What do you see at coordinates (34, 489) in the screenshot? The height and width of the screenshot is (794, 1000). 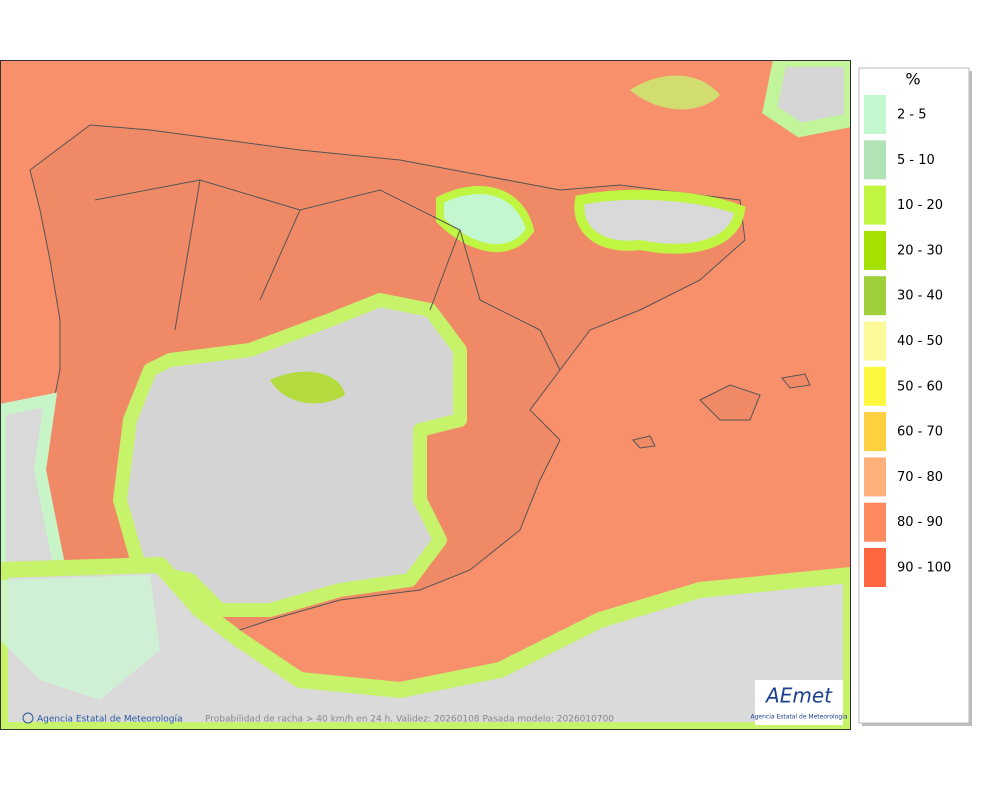 I see `portugal-coast` at bounding box center [34, 489].